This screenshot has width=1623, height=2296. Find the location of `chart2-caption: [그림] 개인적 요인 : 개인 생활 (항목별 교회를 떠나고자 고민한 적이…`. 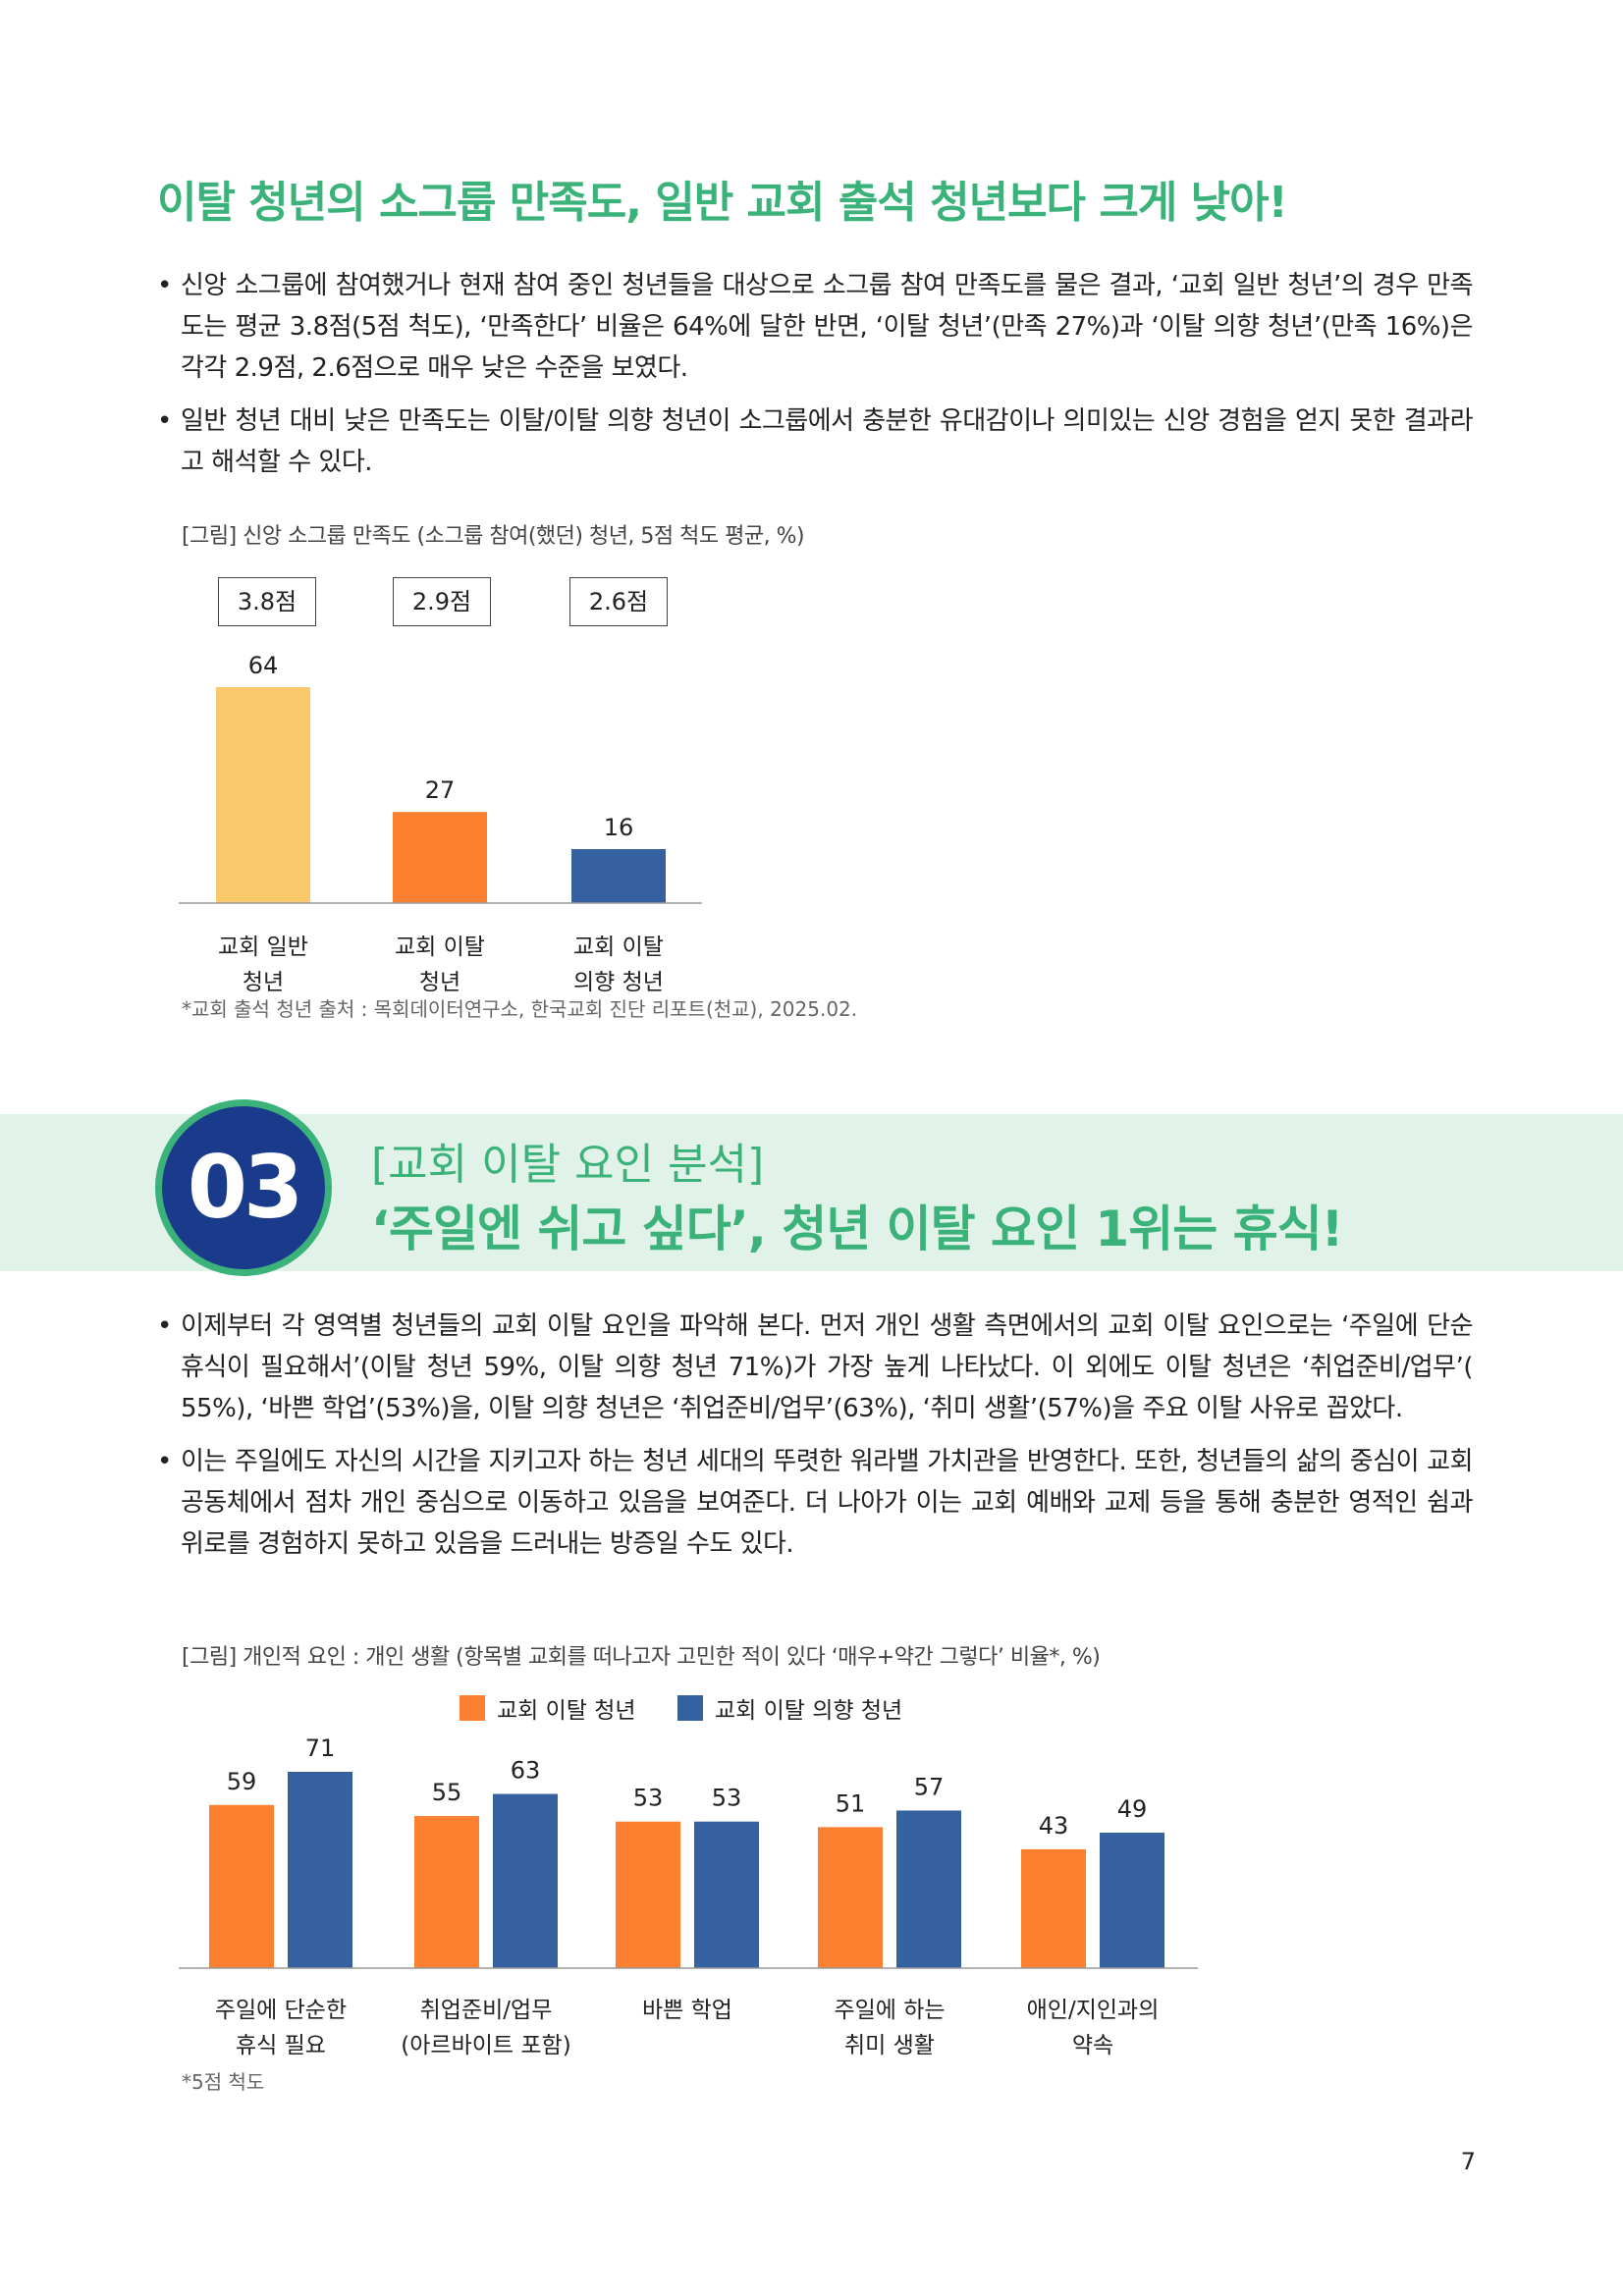

chart2-caption: [그림] 개인적 요인 : 개인 생활 (항목별 교회를 떠나고자 고민한 적이… is located at coordinates (641, 1657).